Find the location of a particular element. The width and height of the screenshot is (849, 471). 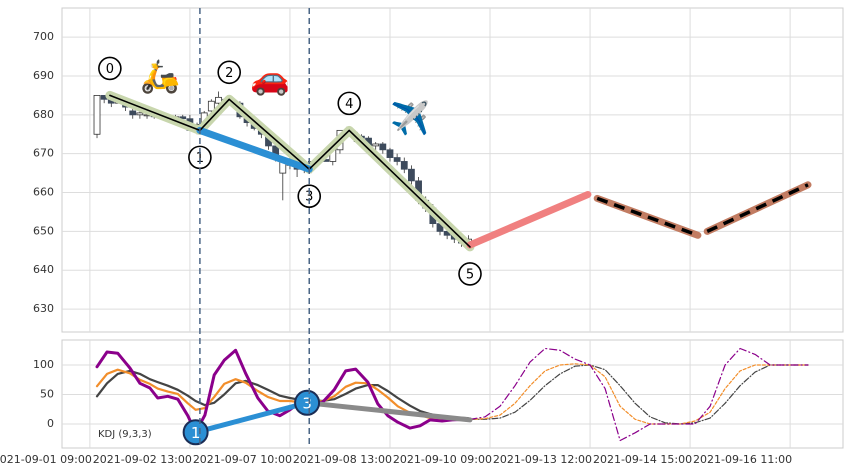

x-tick-label: 2021-09-08 13:00 is located at coordinates (342, 459).